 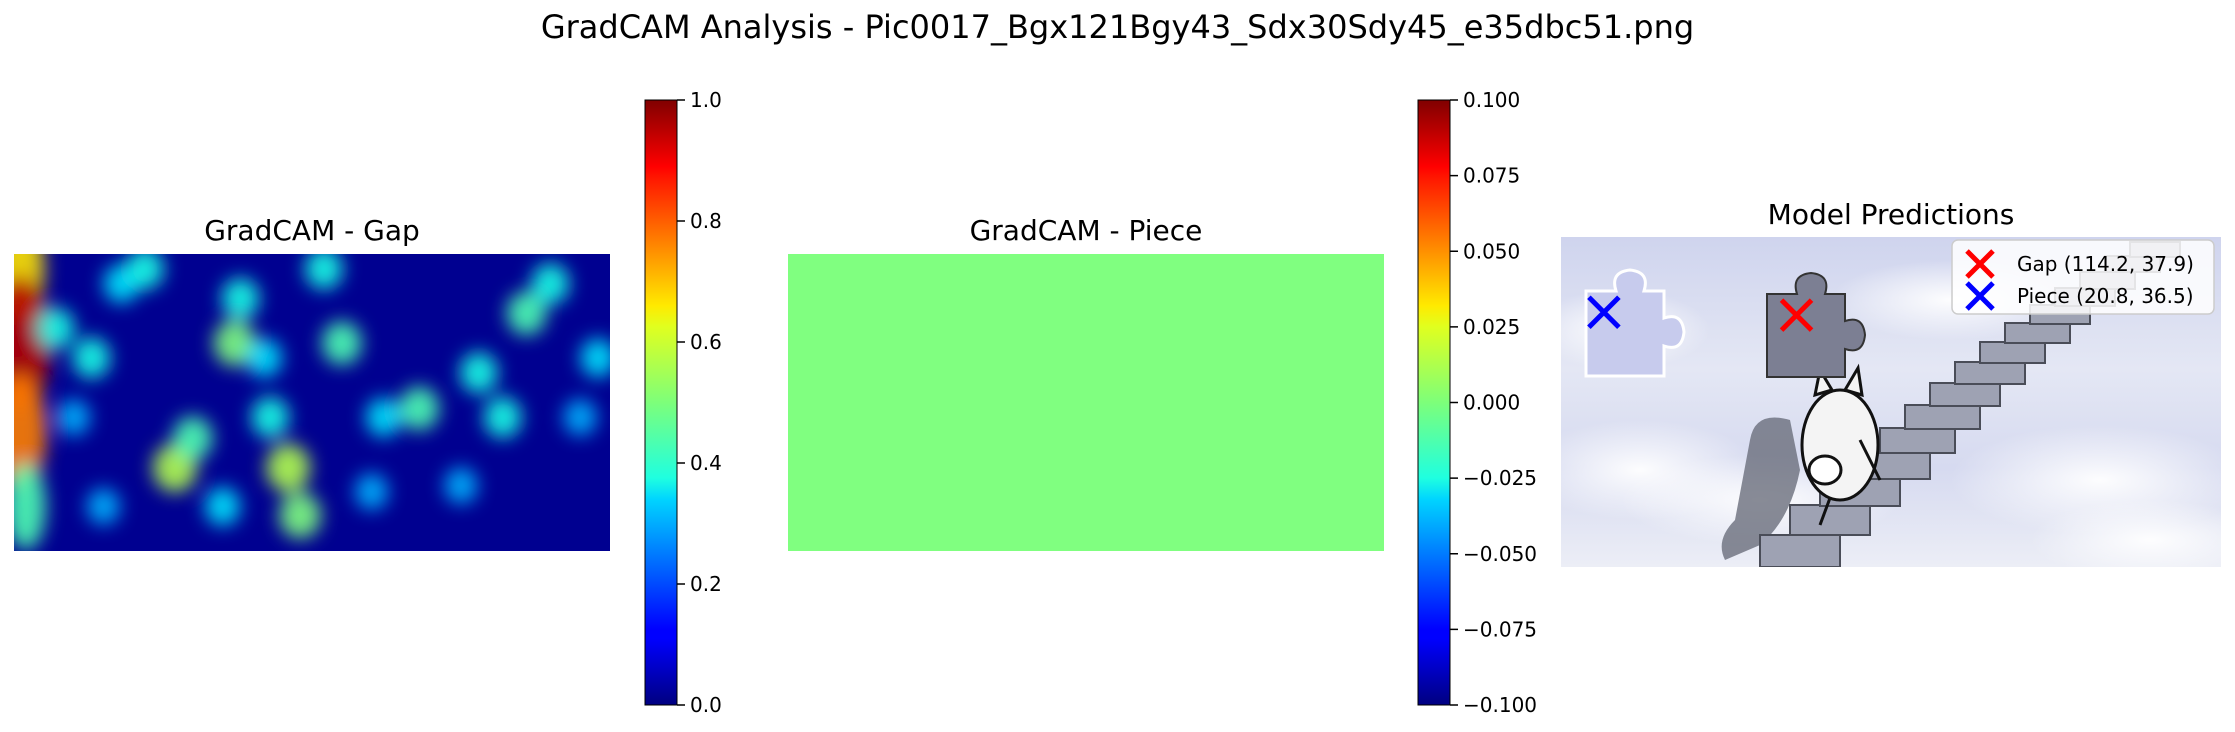 What do you see at coordinates (312, 230) in the screenshot?
I see `gap-heatmap-title: GradCAM - Gap` at bounding box center [312, 230].